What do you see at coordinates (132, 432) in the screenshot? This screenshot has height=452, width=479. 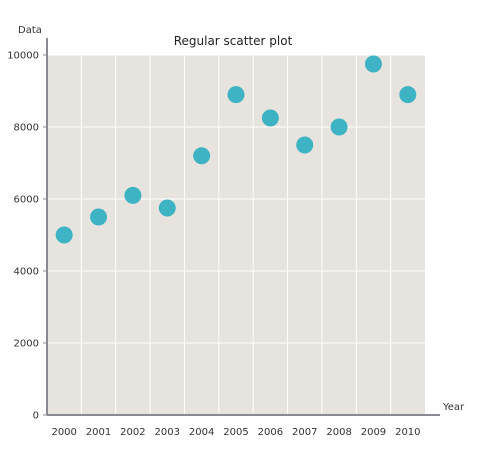 I see `x-tick-label: 2002` at bounding box center [132, 432].